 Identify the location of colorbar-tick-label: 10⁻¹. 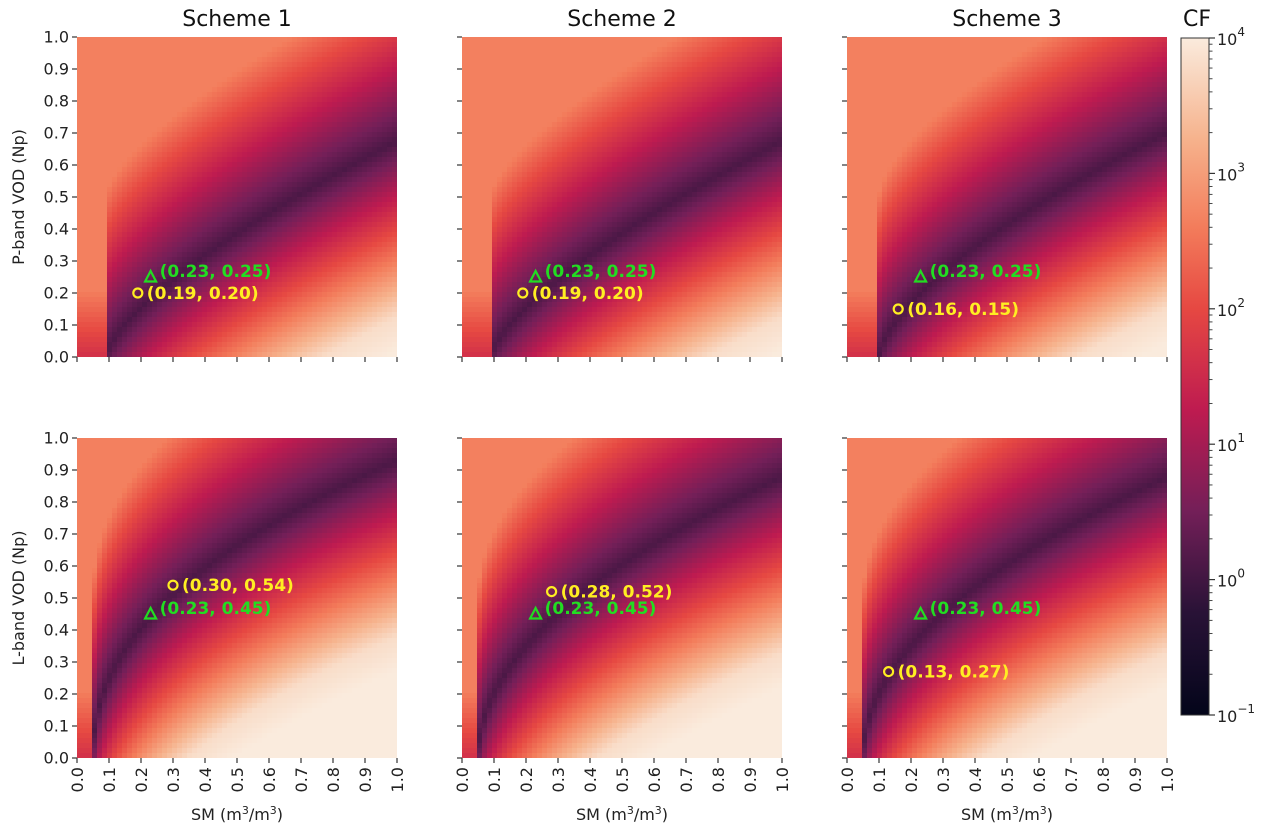
(1236, 714).